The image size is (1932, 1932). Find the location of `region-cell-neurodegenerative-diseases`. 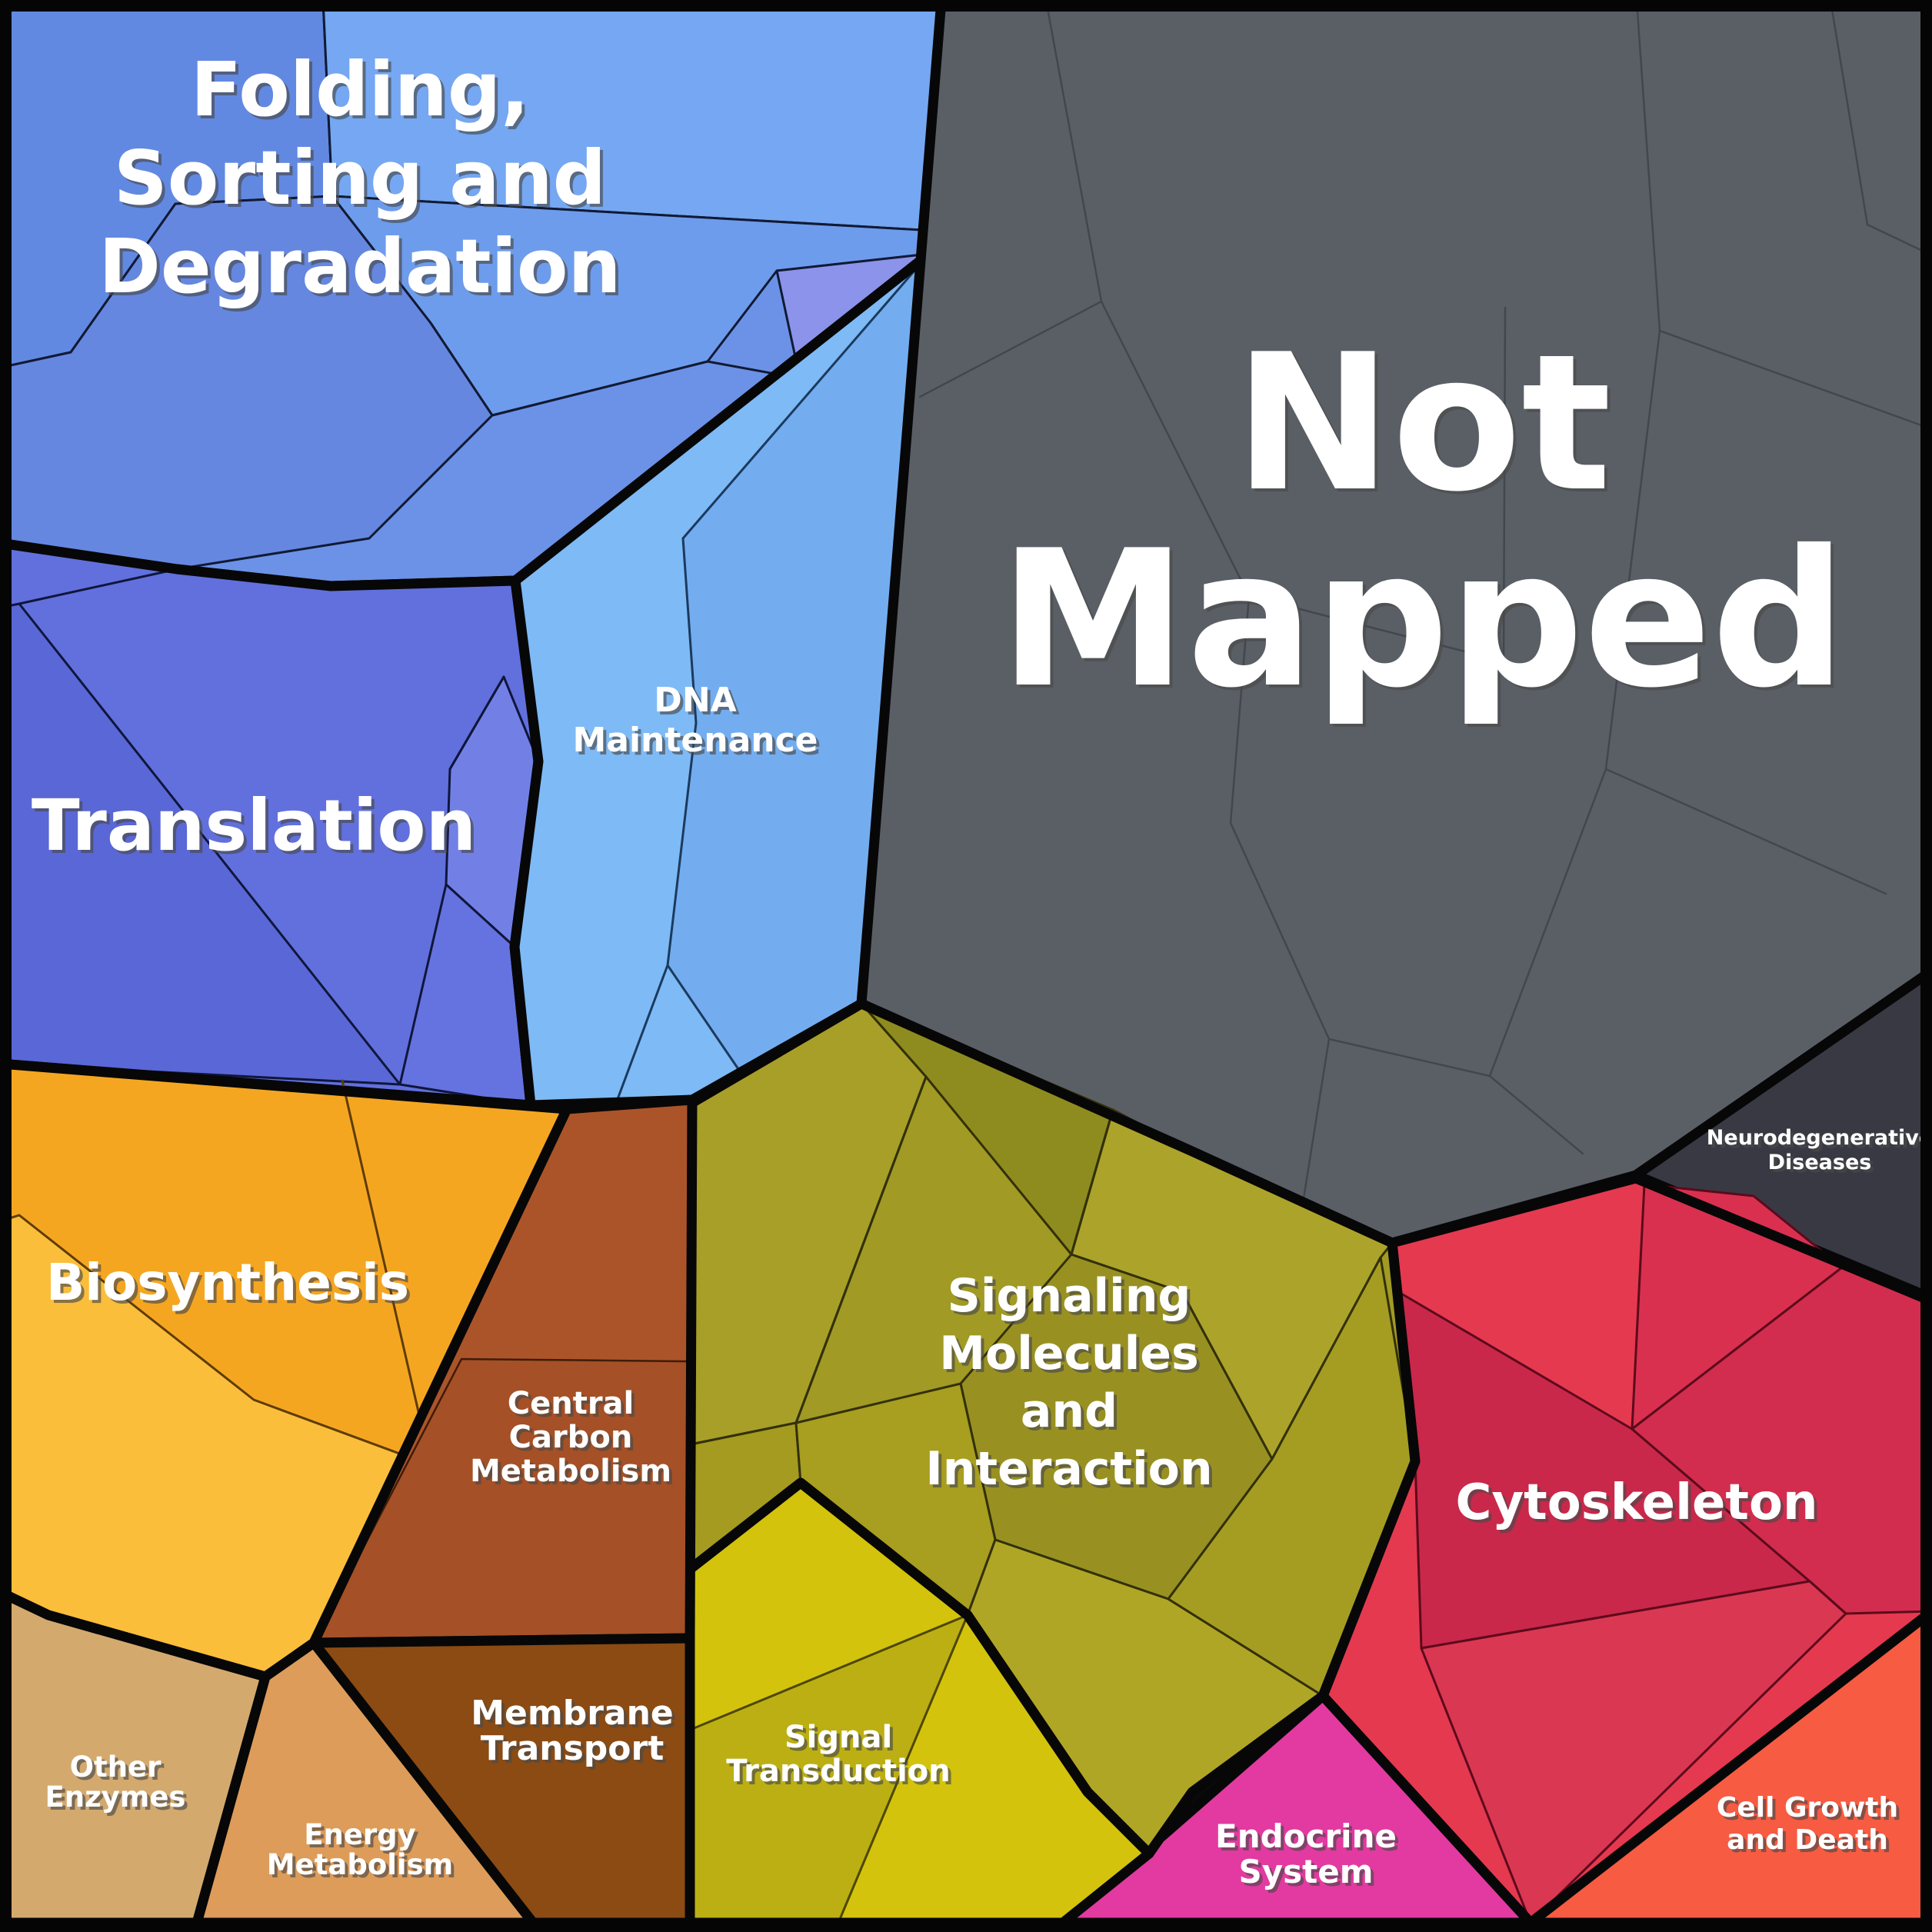

region-cell-neurodegenerative-diseases is located at coordinates (1784, 1134).